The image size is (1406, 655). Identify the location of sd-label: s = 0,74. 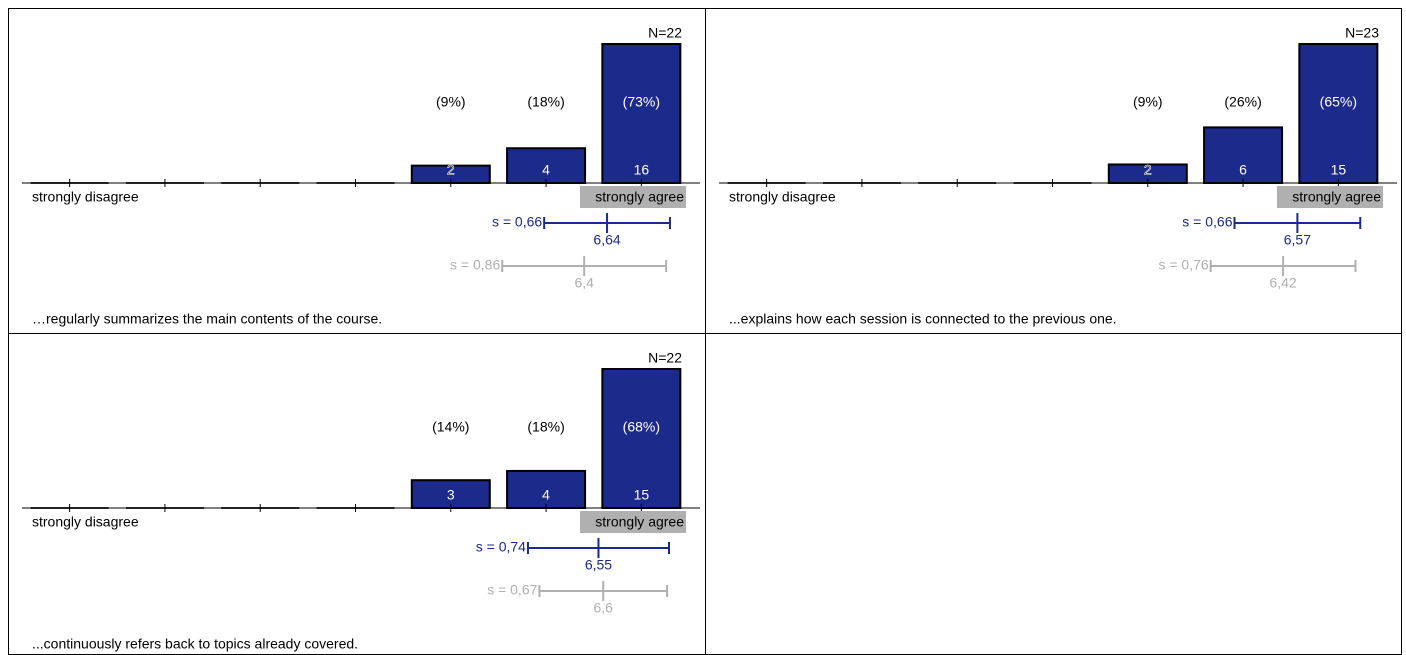
(501, 547).